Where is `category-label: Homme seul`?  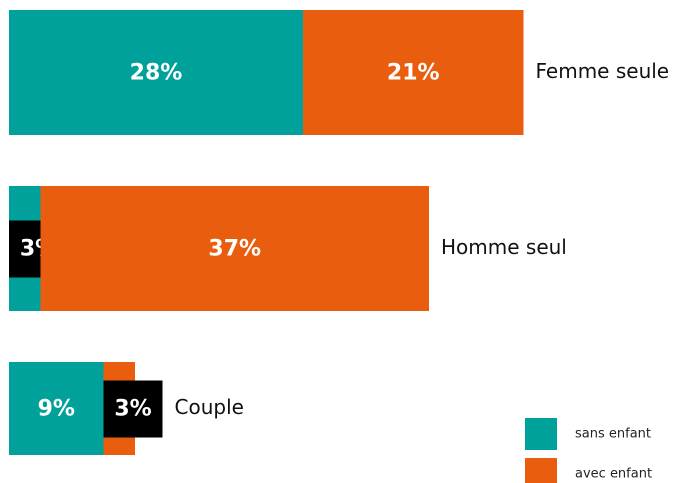 category-label: Homme seul is located at coordinates (504, 247).